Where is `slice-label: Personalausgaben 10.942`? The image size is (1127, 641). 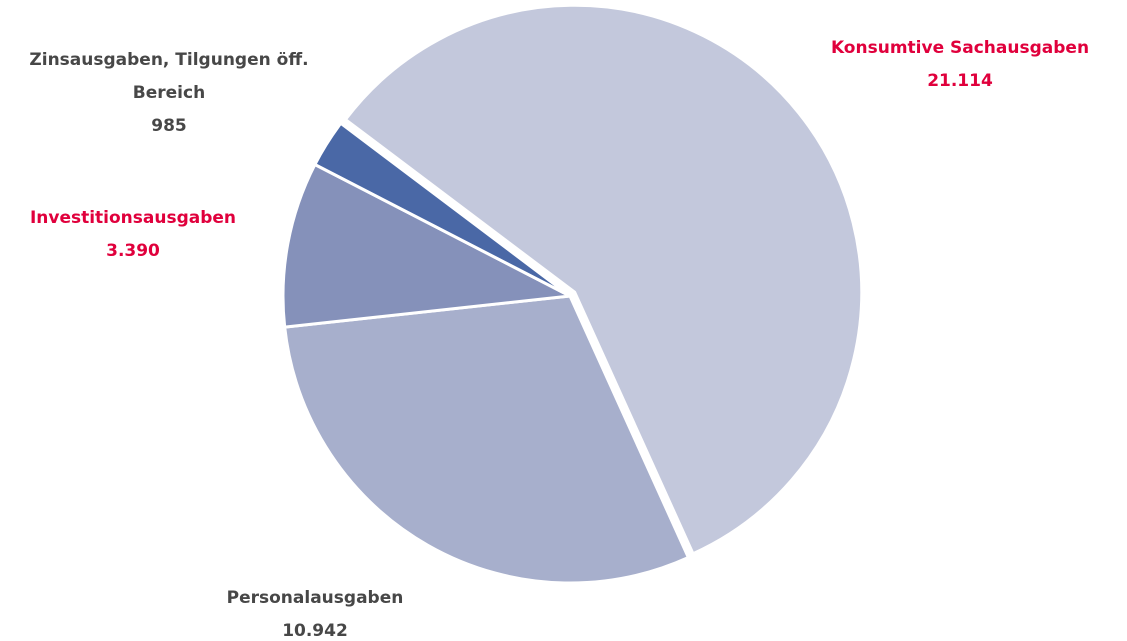 slice-label: Personalausgaben 10.942 is located at coordinates (315, 611).